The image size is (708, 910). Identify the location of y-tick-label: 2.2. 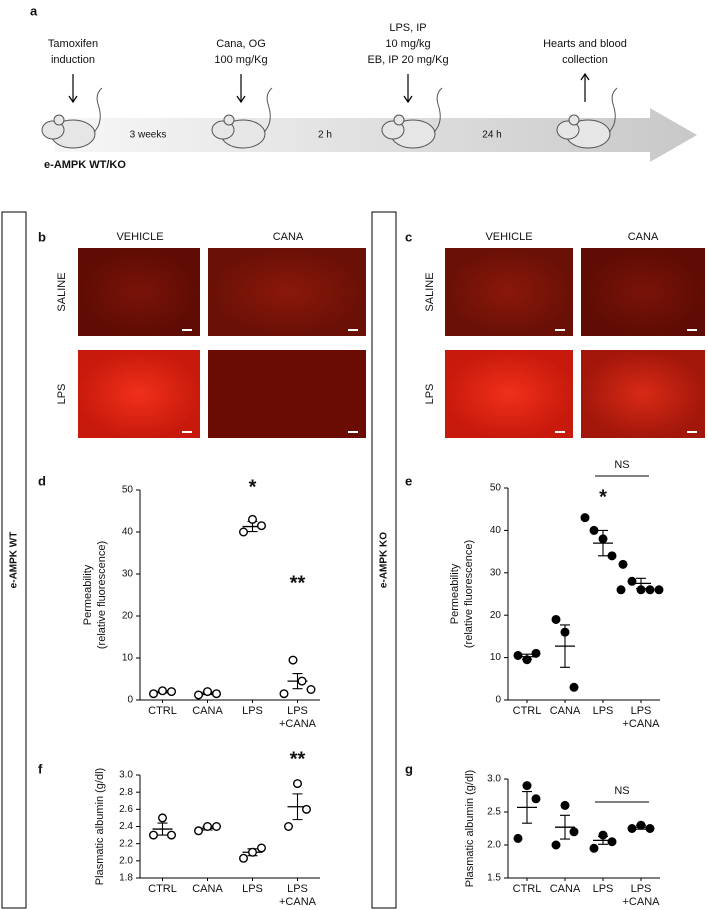
(126, 843).